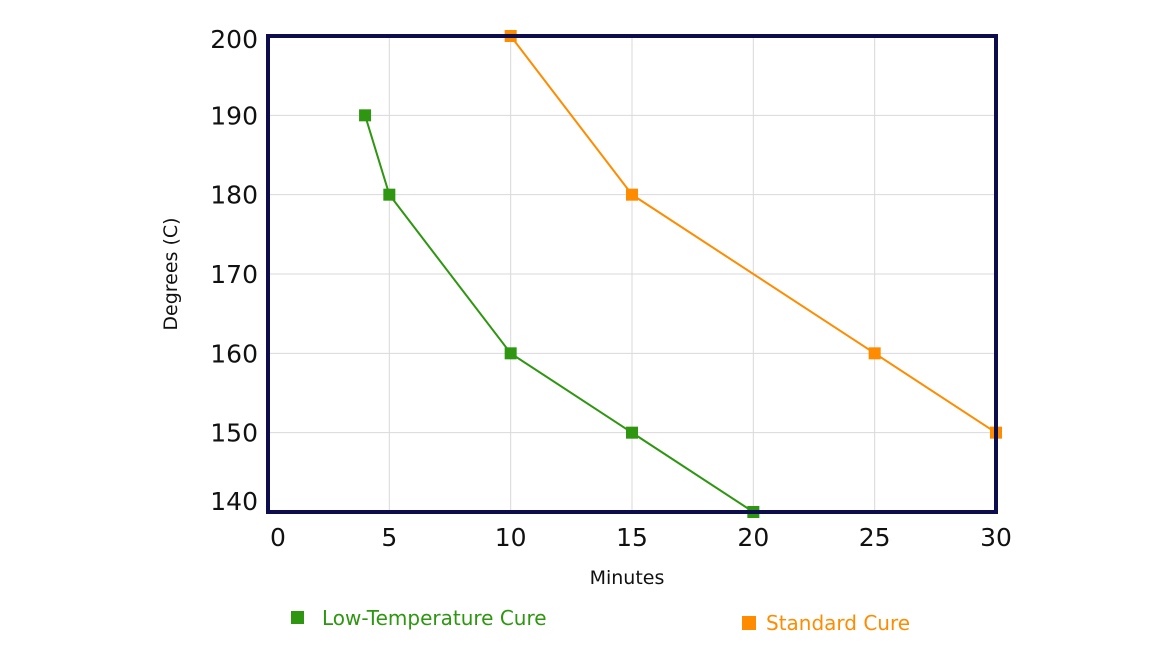 The height and width of the screenshot is (662, 1170). I want to click on y-tick-labels: 140 150 160 170 180 190 200, so click(234, 270).